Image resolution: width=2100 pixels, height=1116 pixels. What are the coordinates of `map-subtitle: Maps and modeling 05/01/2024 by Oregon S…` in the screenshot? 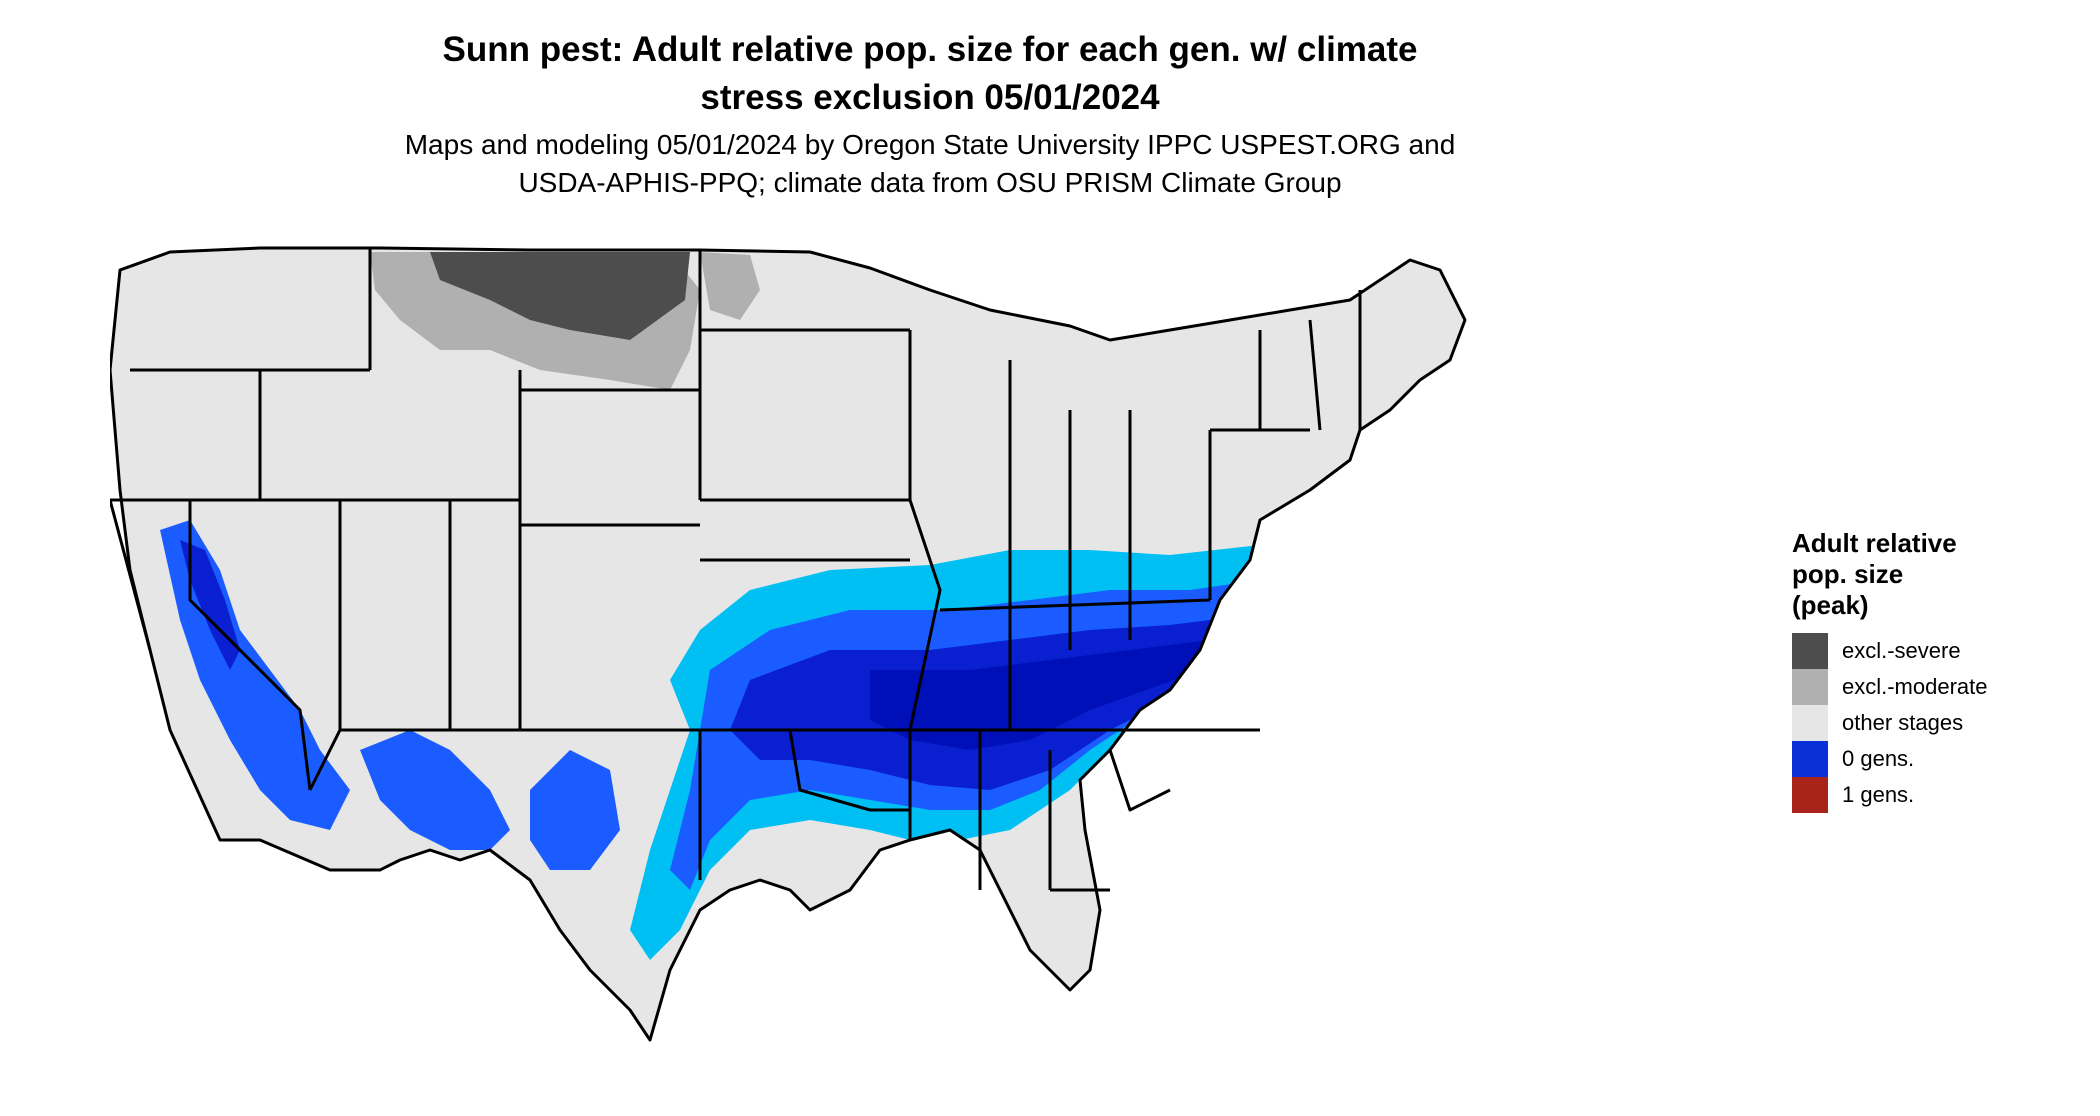 It's located at (930, 164).